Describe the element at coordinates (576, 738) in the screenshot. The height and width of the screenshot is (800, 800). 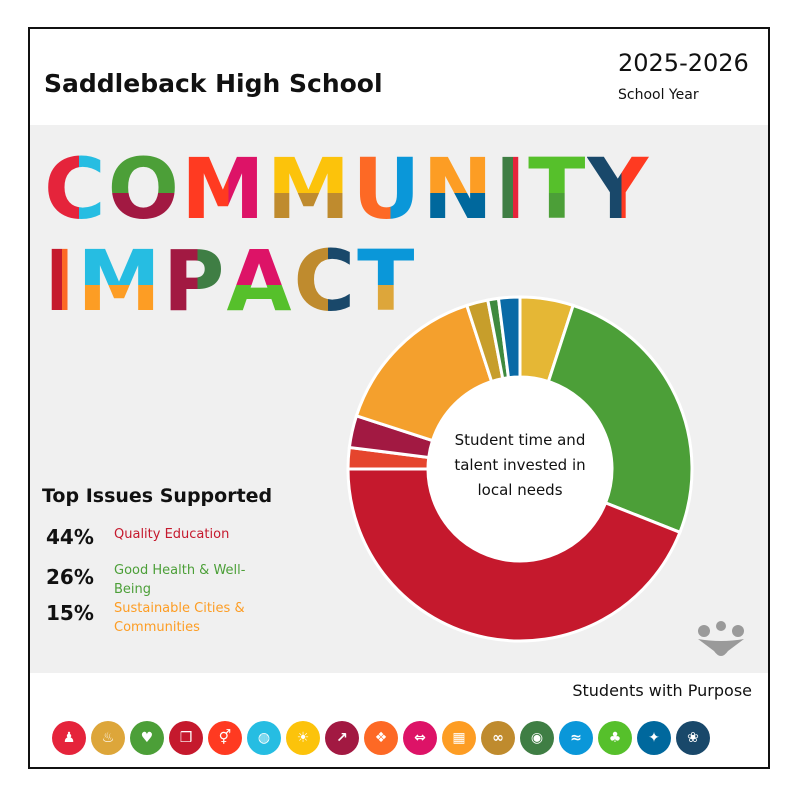
I see `life-below-water-icon: ≈` at that location.